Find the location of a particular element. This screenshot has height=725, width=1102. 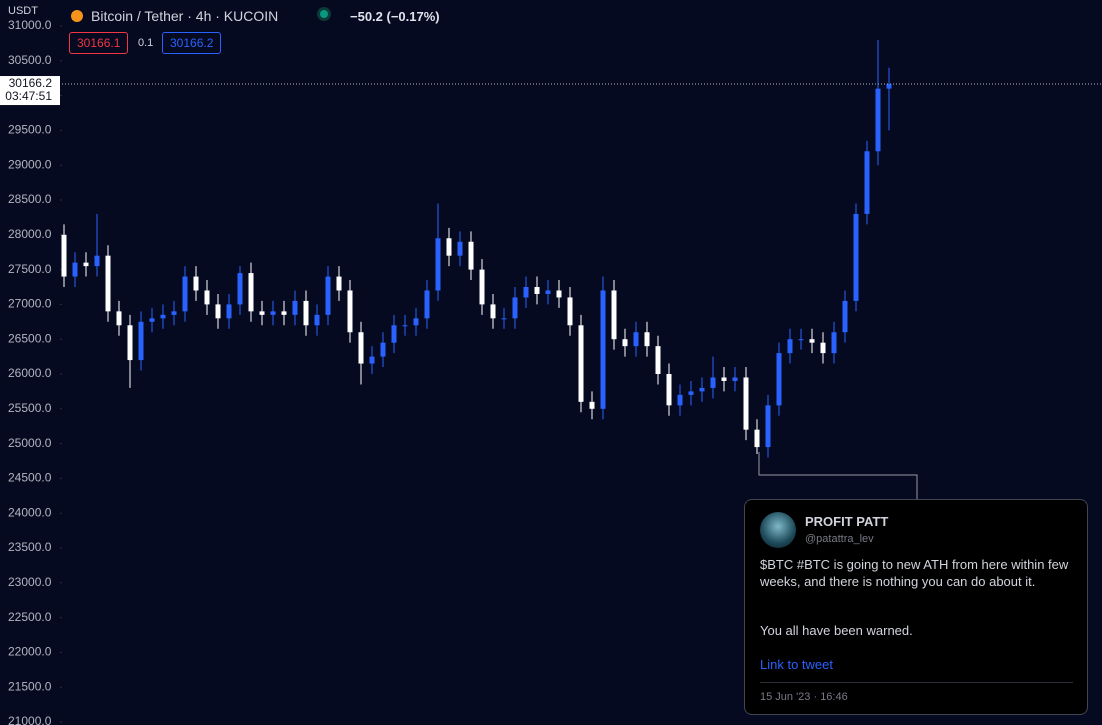

market-status is located at coordinates (324, 14).